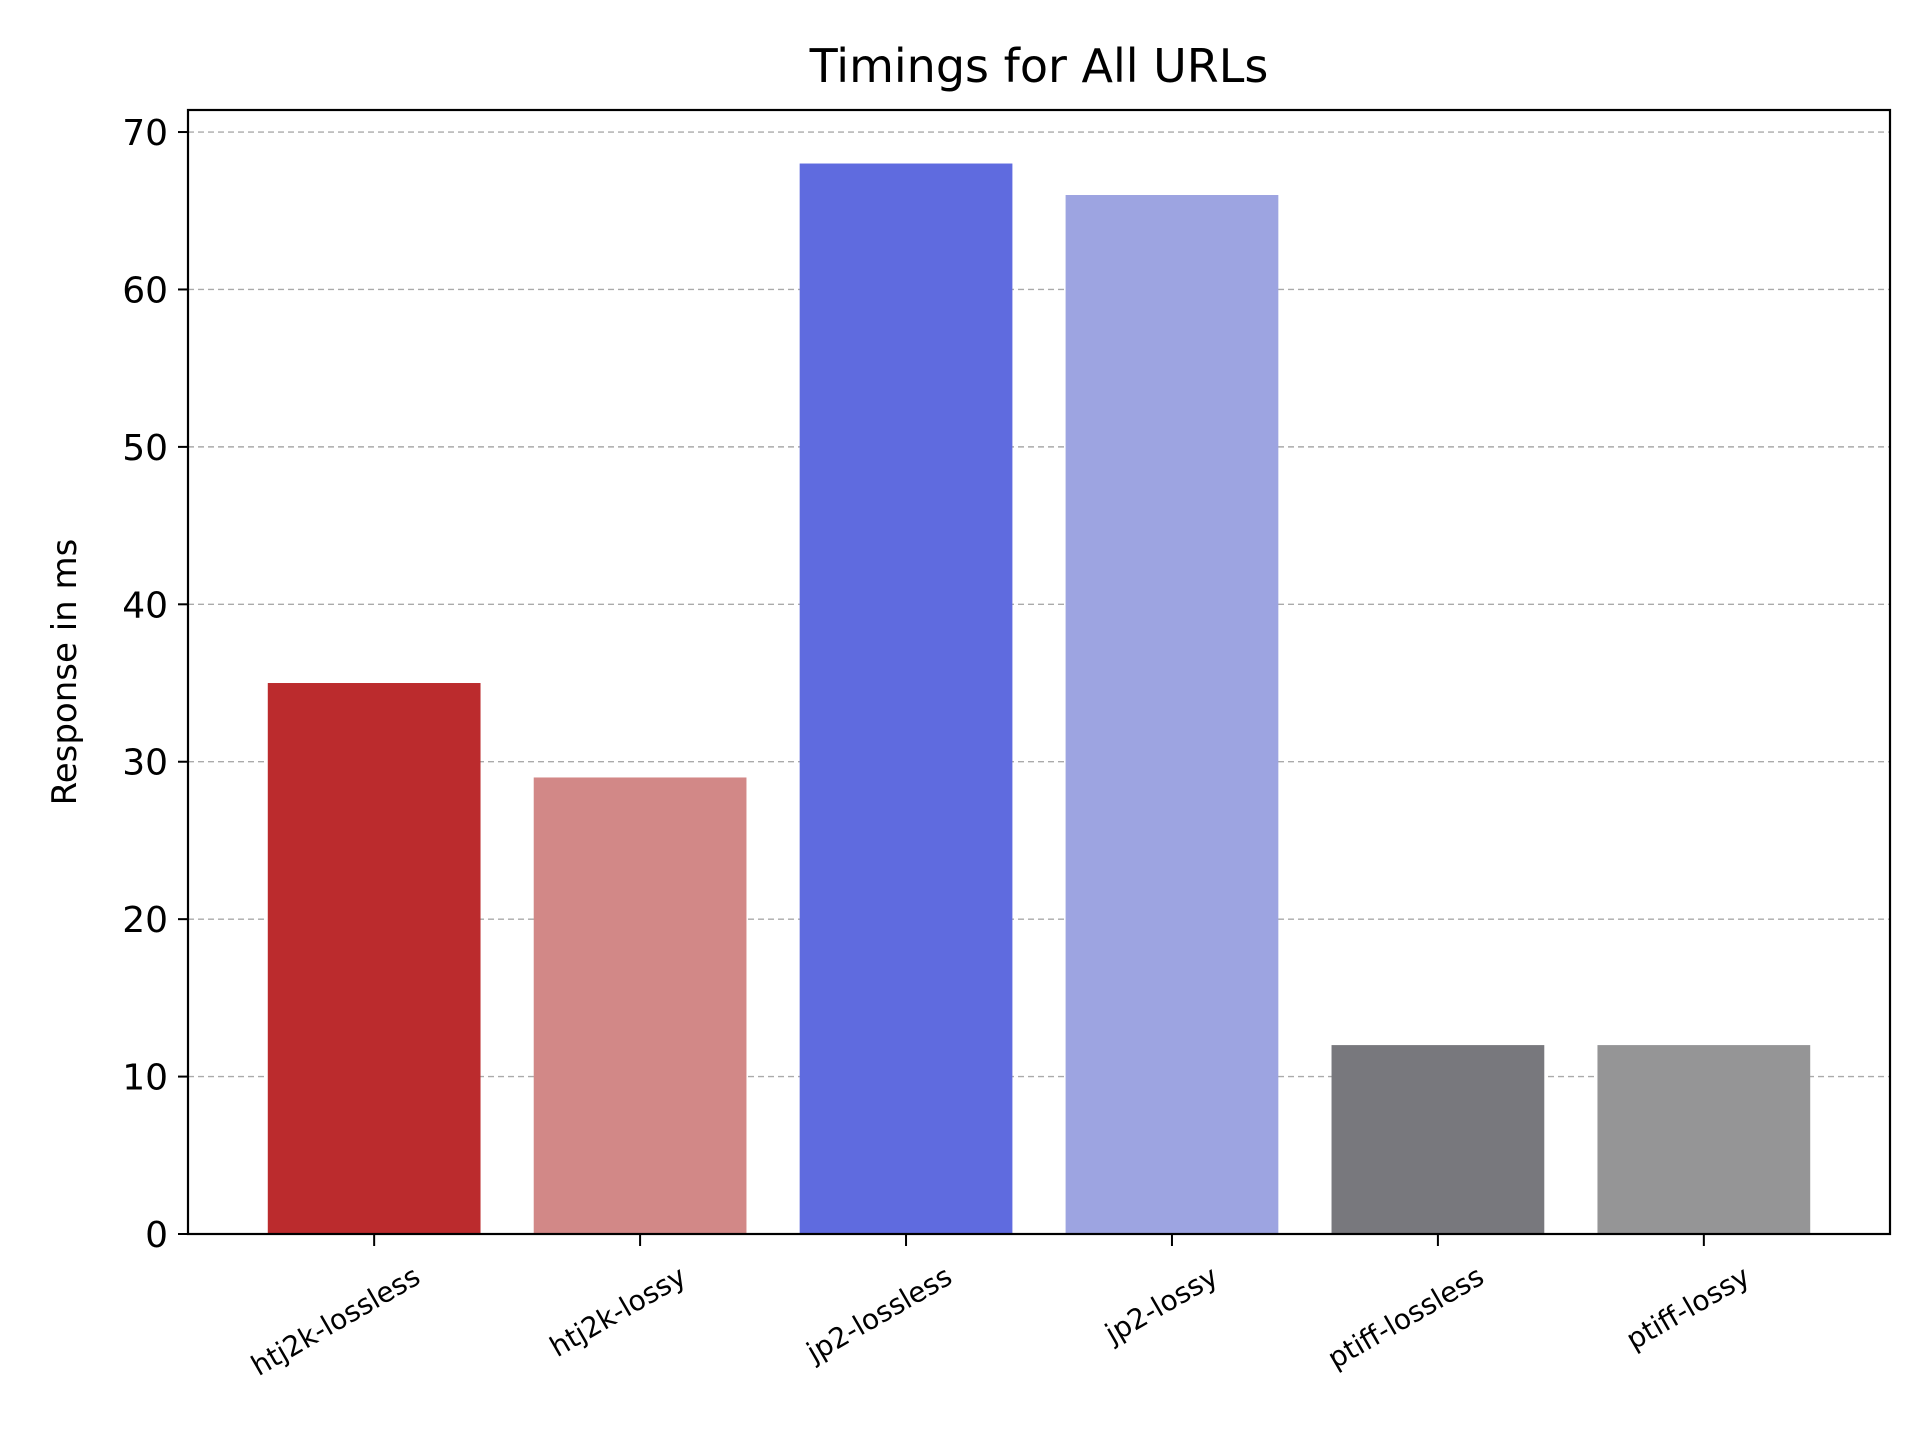 This screenshot has width=1920, height=1444. What do you see at coordinates (145, 133) in the screenshot?
I see `y-tick-label: 70` at bounding box center [145, 133].